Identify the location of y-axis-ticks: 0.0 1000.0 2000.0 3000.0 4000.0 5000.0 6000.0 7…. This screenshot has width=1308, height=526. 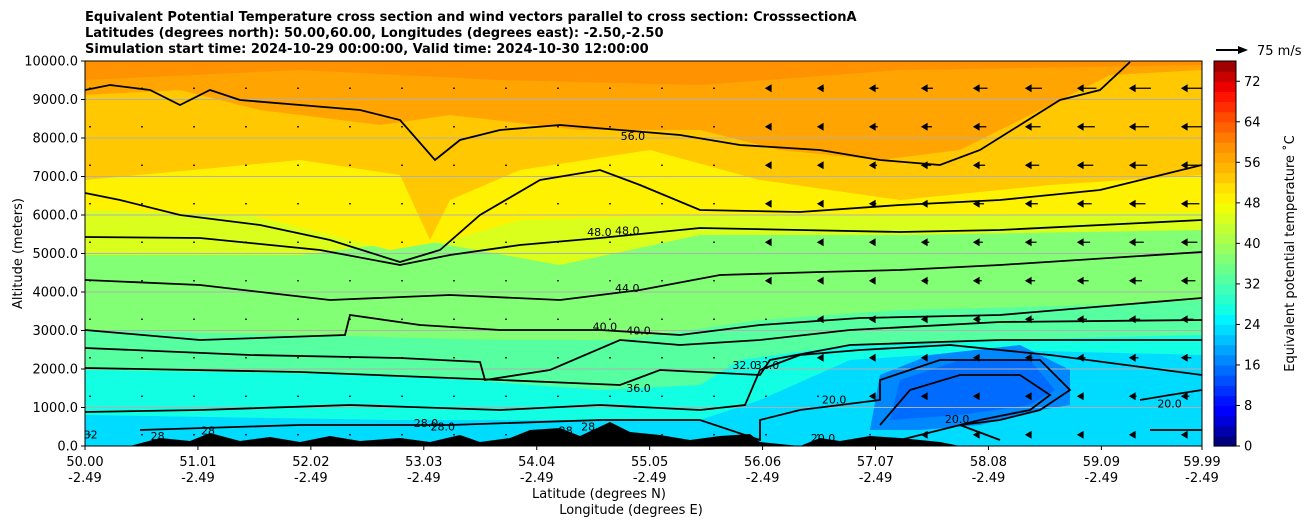
(54, 255).